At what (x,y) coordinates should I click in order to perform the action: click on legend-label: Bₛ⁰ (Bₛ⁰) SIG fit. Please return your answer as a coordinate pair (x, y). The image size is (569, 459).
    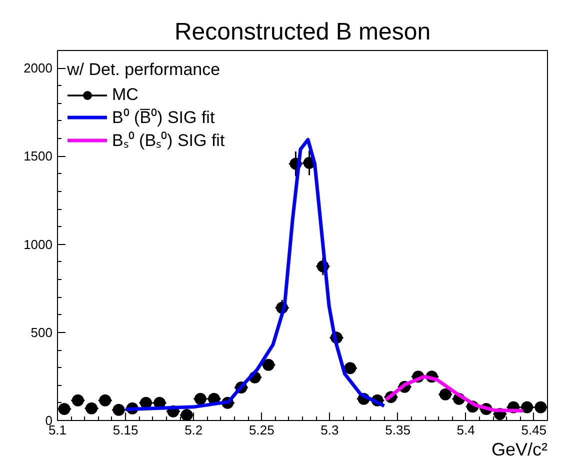
    Looking at the image, I should click on (168, 140).